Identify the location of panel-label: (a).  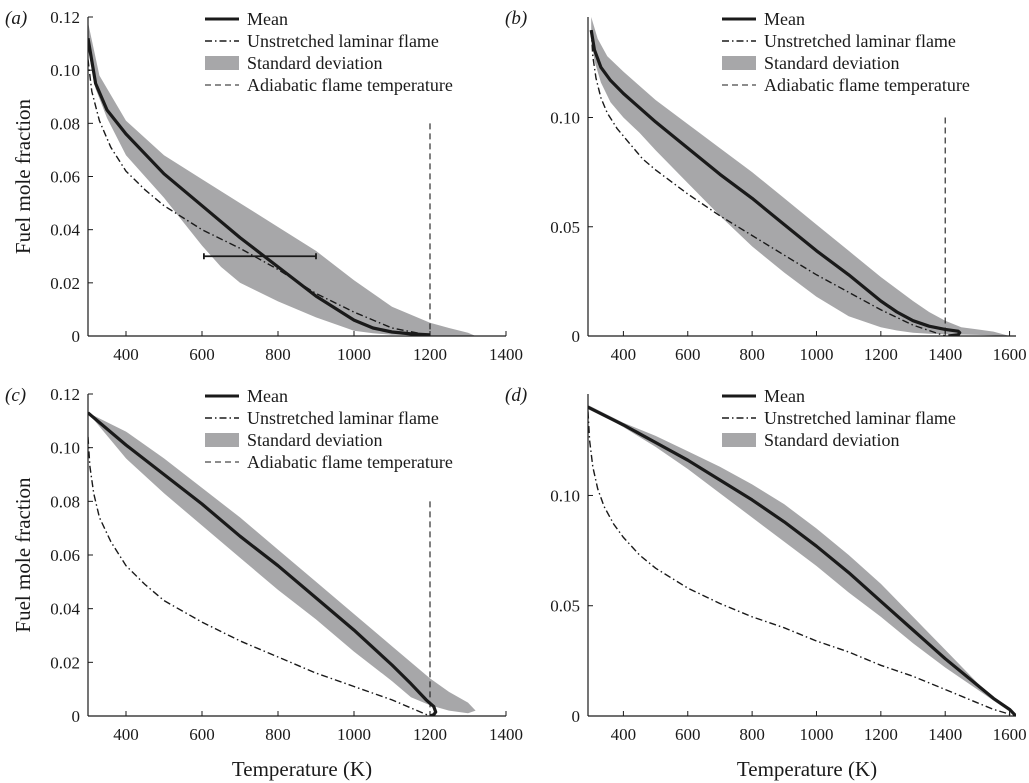
(16, 18).